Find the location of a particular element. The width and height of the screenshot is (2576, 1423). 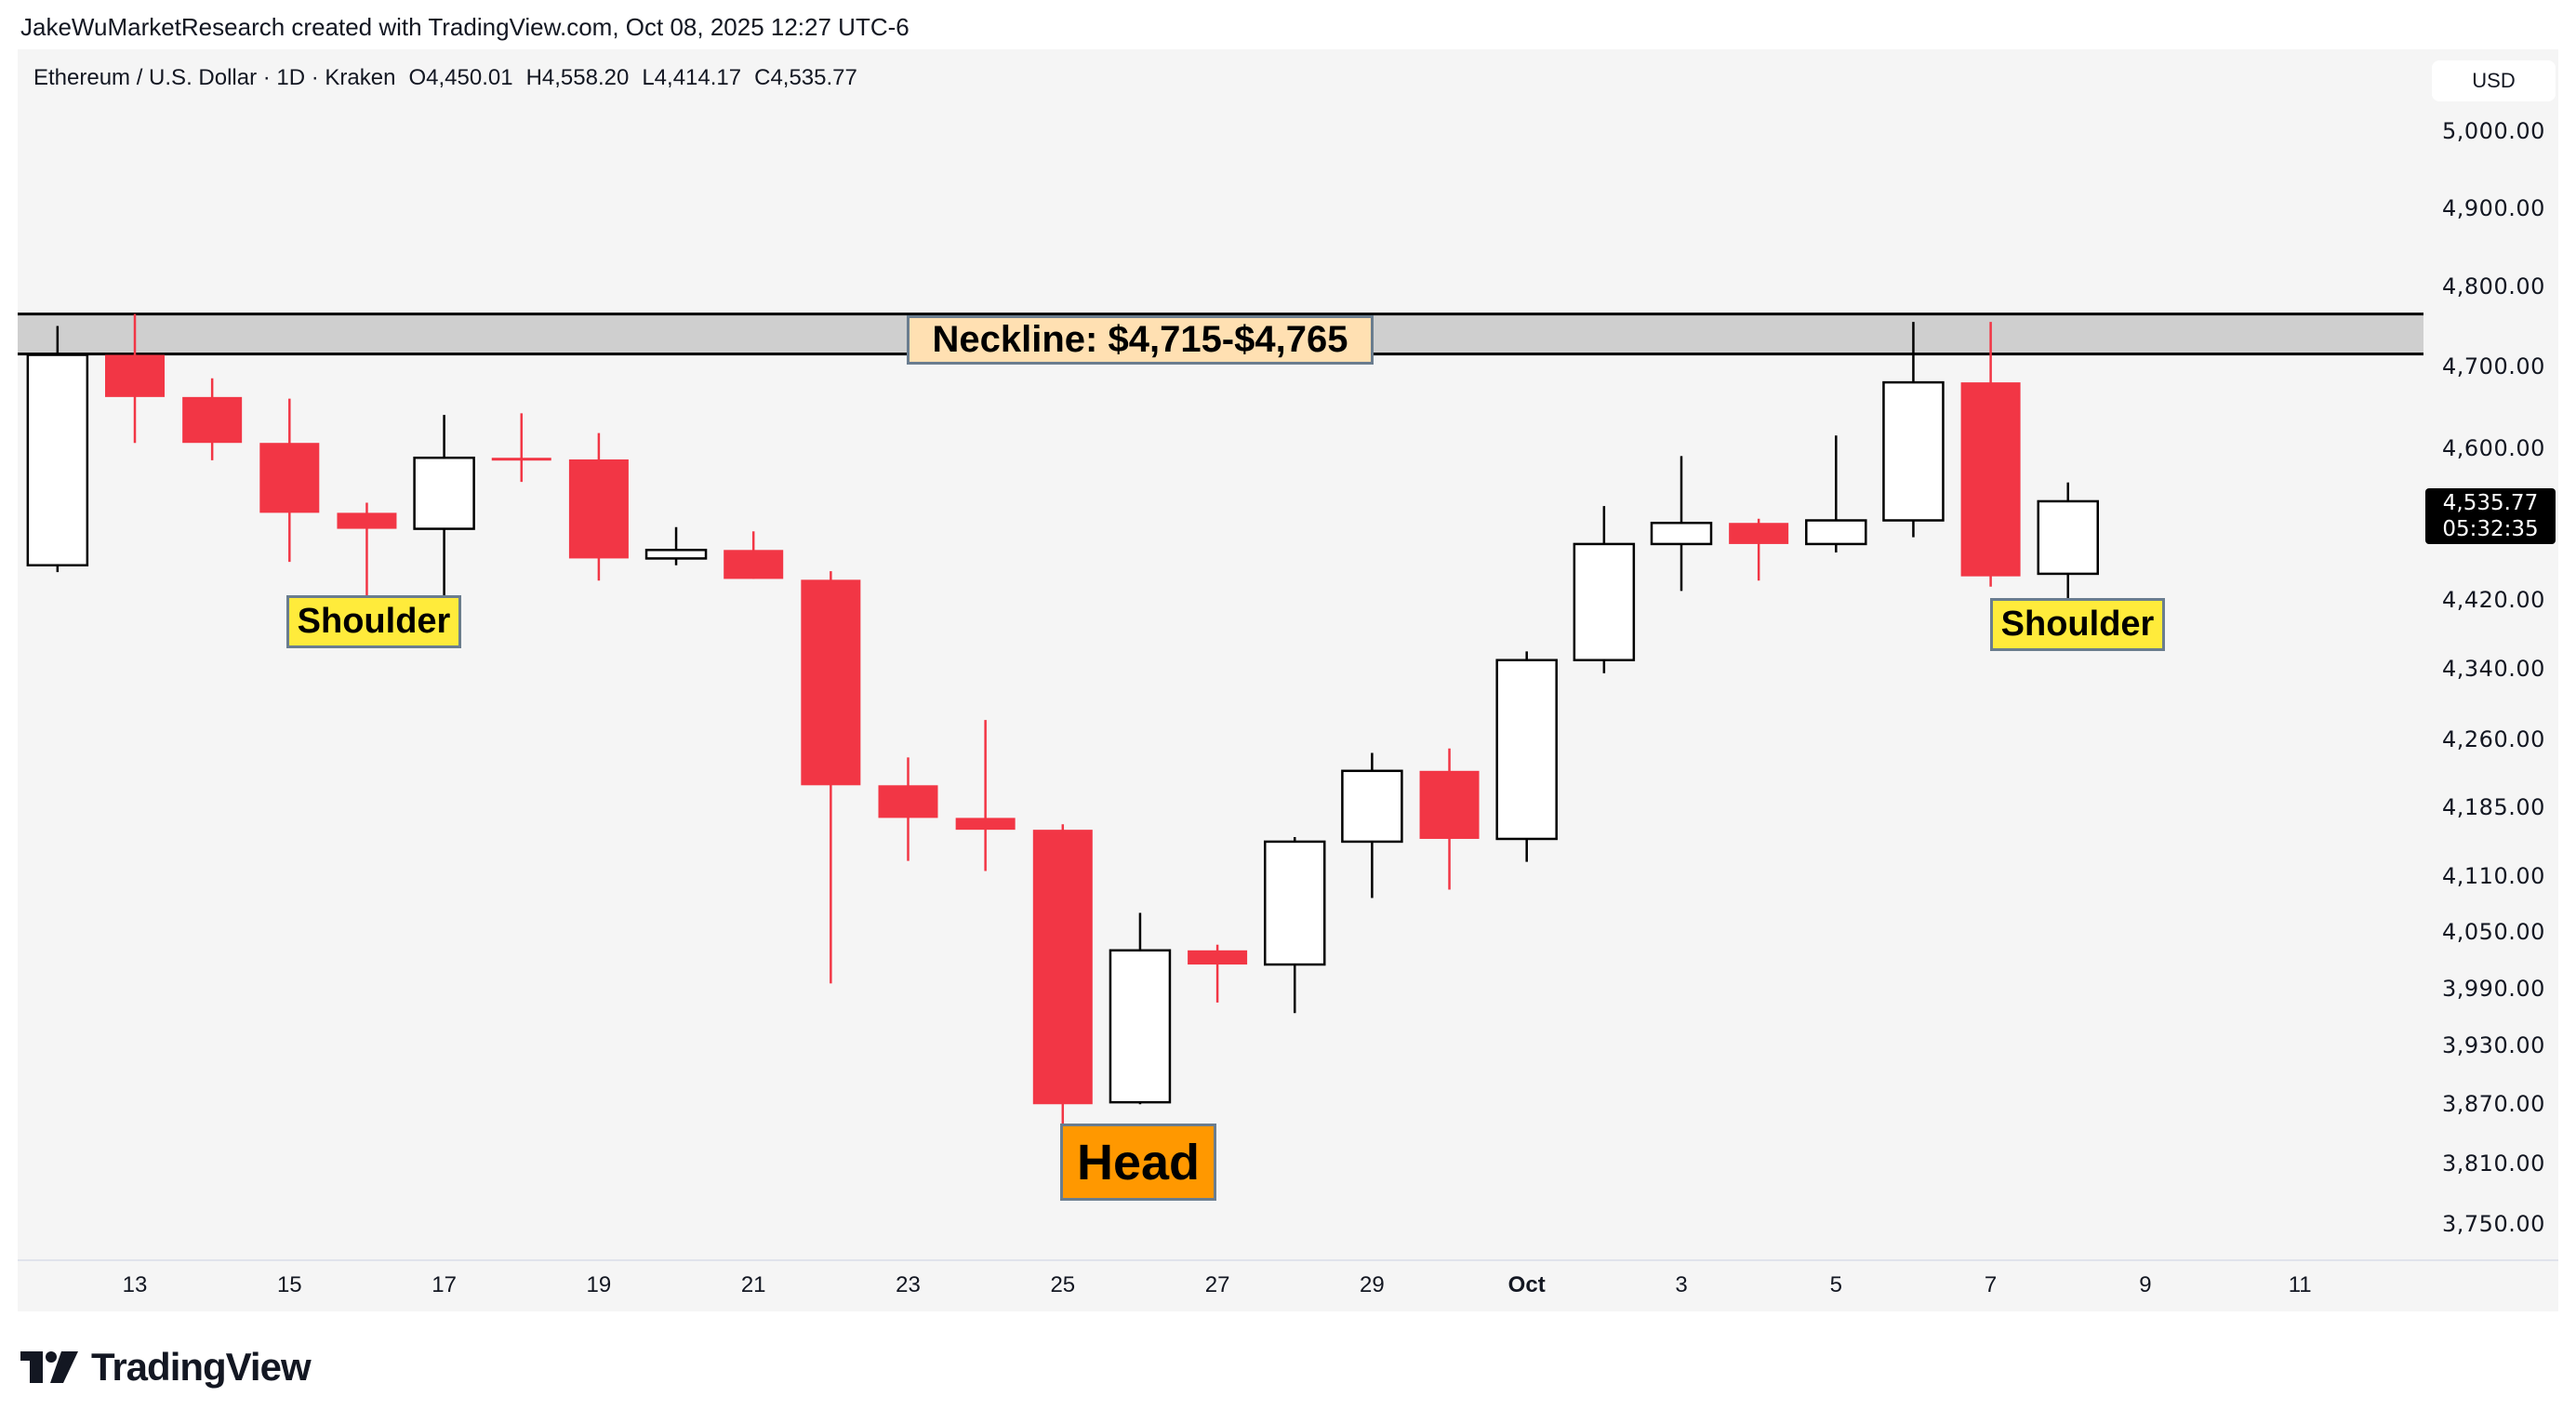

date-tick-label: 27 is located at coordinates (1217, 1285).